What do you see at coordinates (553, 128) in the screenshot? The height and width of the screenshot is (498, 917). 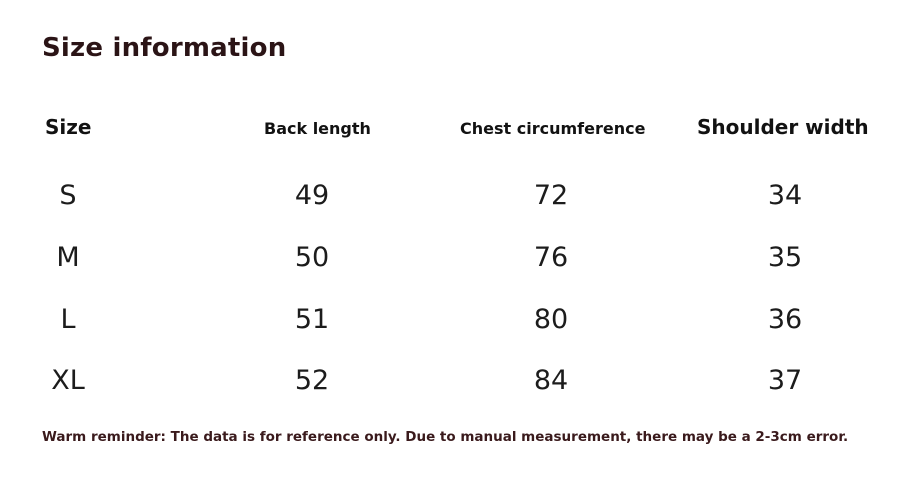 I see `header-chest-circumference: Chest circumference` at bounding box center [553, 128].